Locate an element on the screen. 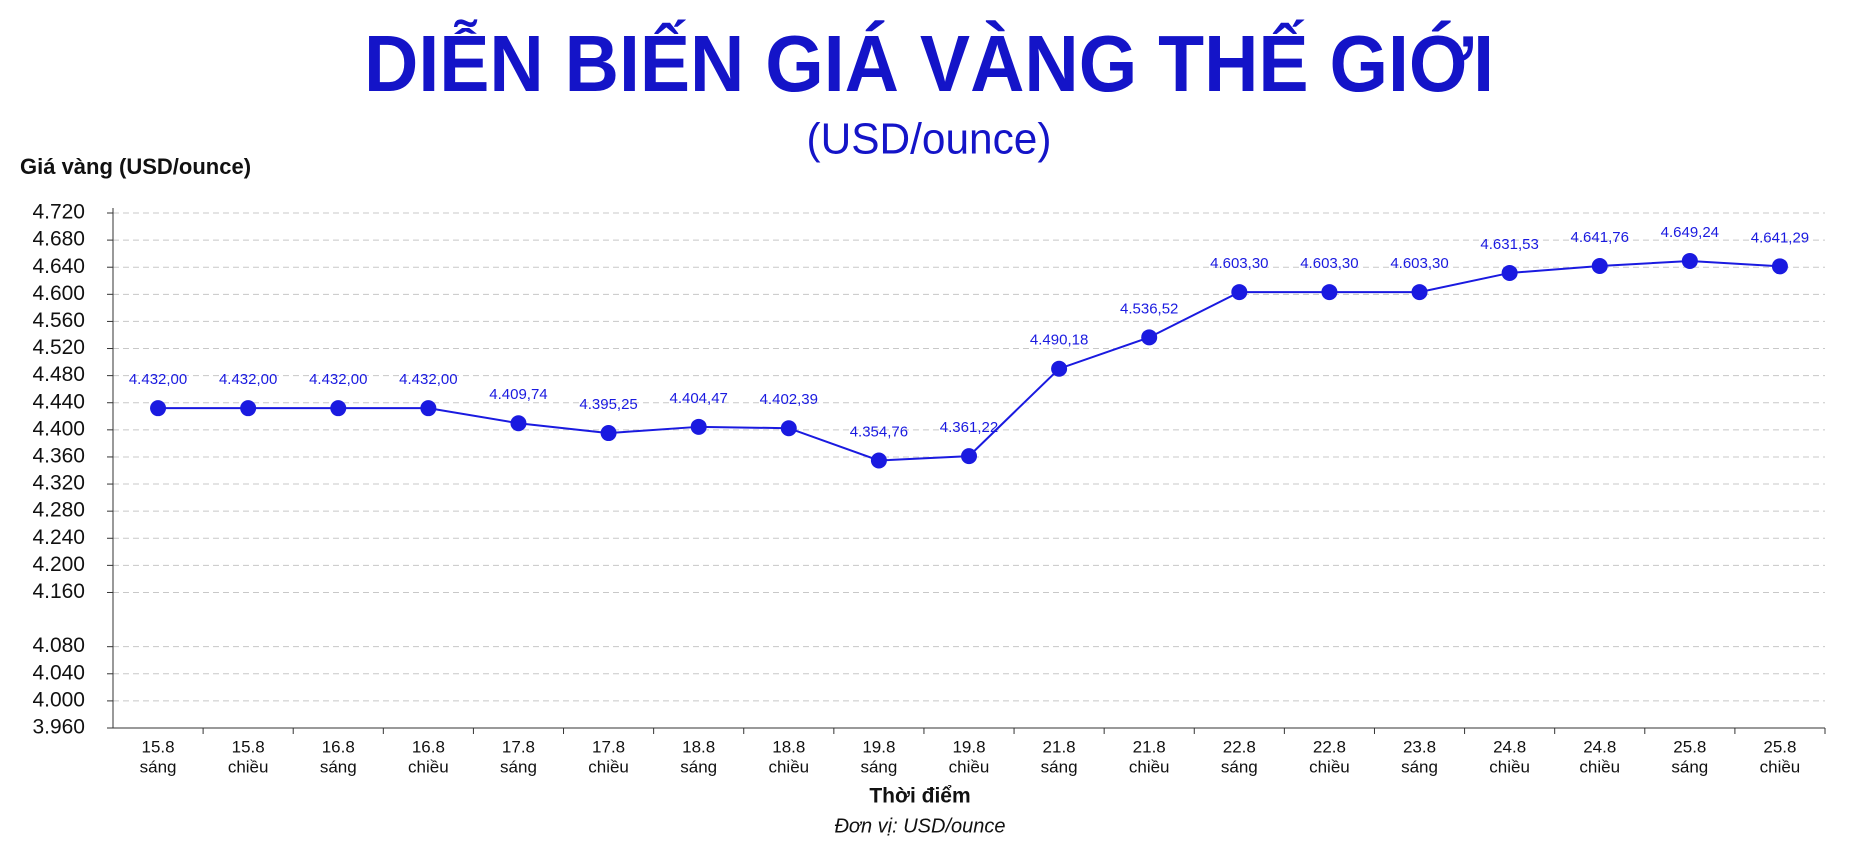 The height and width of the screenshot is (846, 1858). y-tick-label: 4.520 is located at coordinates (58, 347).